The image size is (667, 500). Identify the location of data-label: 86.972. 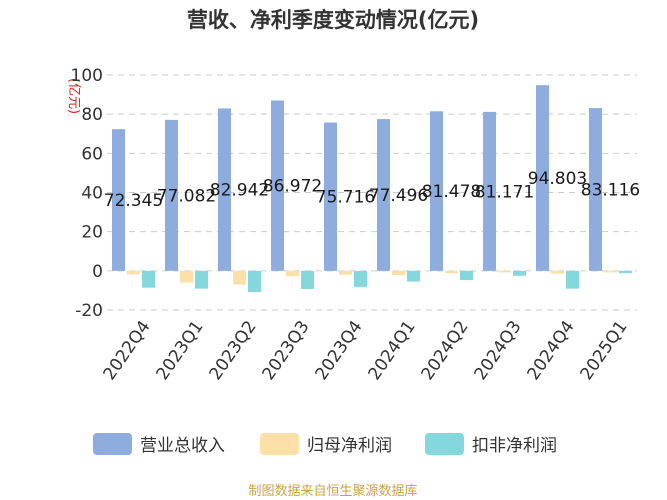
(292, 187).